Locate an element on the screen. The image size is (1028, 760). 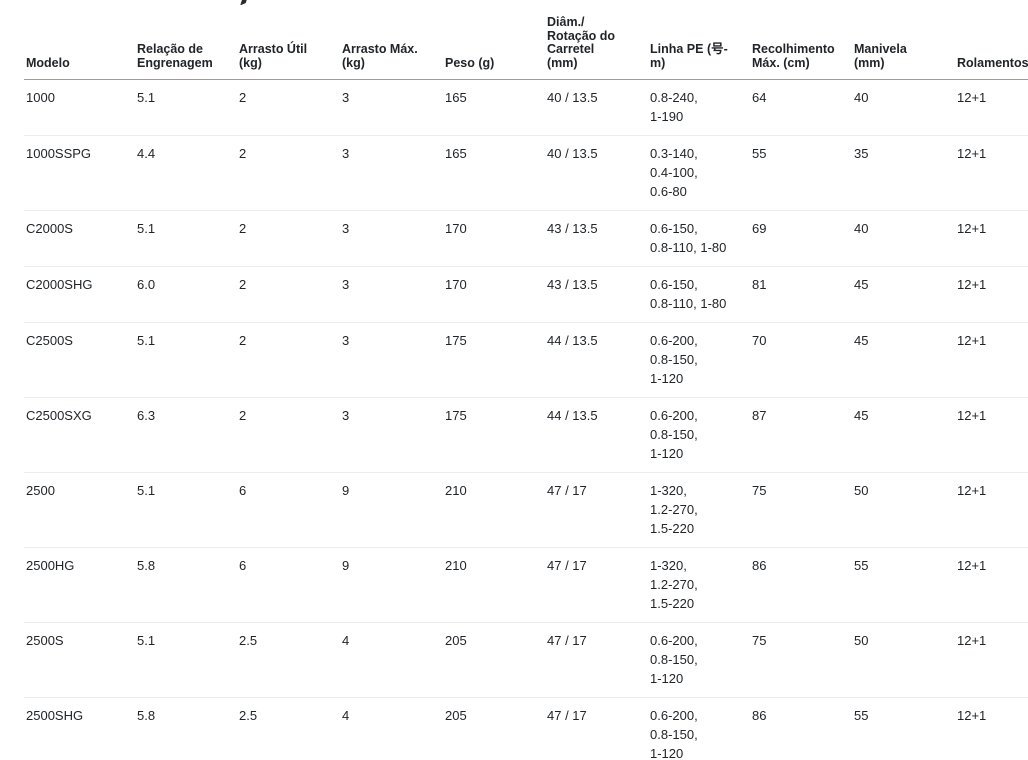
cell-linha-pe: 0.8-240, 1-190 is located at coordinates (699, 107).